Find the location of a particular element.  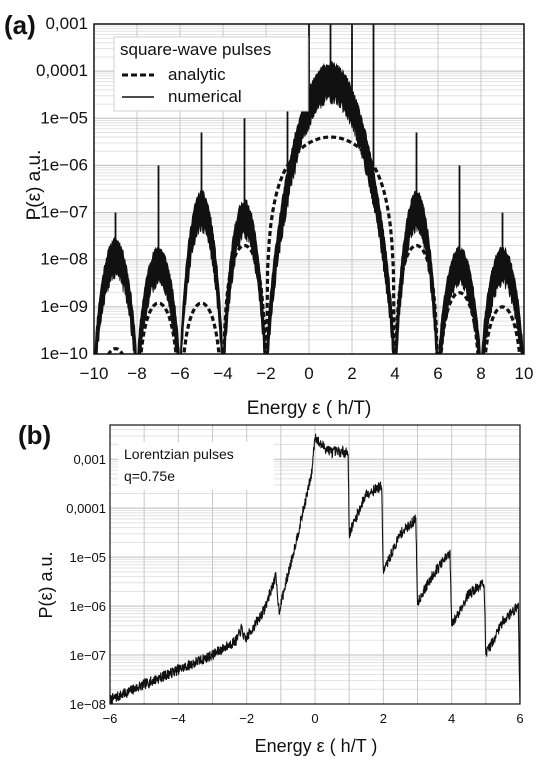

plot-a-x-tick-label: 4 is located at coordinates (394, 373).